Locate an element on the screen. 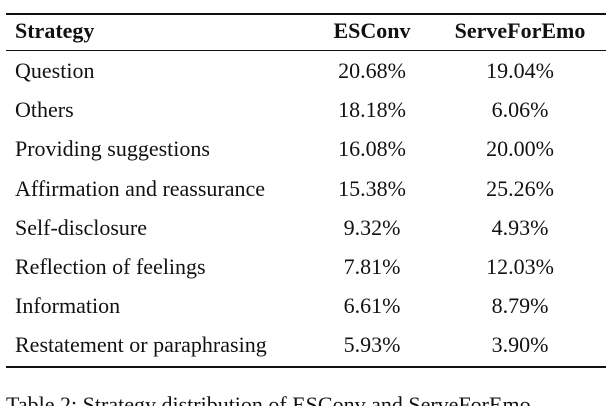 Image resolution: width=608 pixels, height=406 pixels. value-cell: 12.03% is located at coordinates (520, 266).